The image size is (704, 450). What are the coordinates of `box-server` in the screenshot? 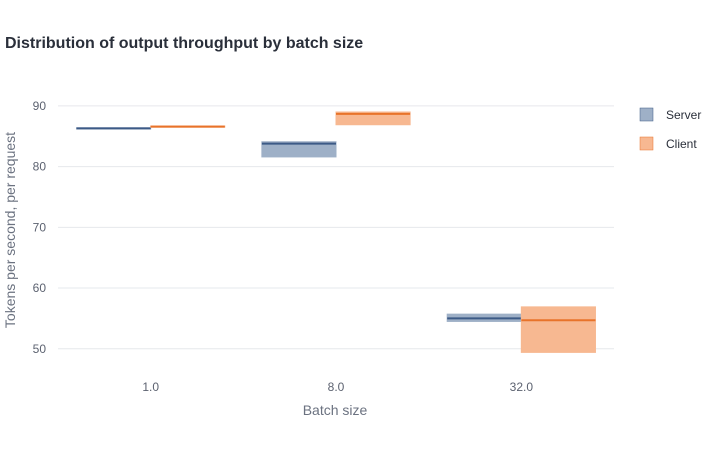 It's located at (299, 149).